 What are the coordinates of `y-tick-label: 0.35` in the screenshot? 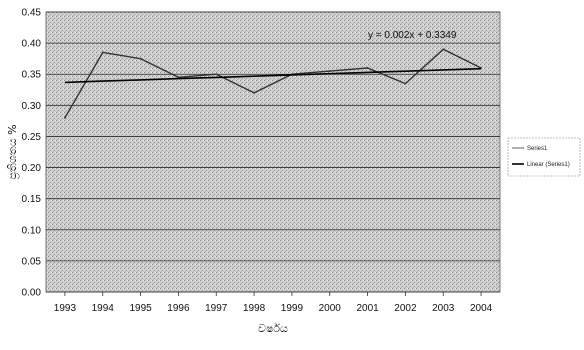 It's located at (32, 75).